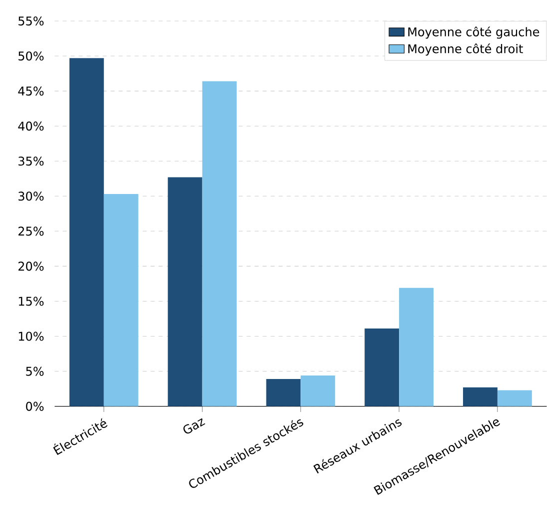 This screenshot has width=547, height=513. What do you see at coordinates (474, 32) in the screenshot?
I see `legend-label: Moyenne côté gauche` at bounding box center [474, 32].